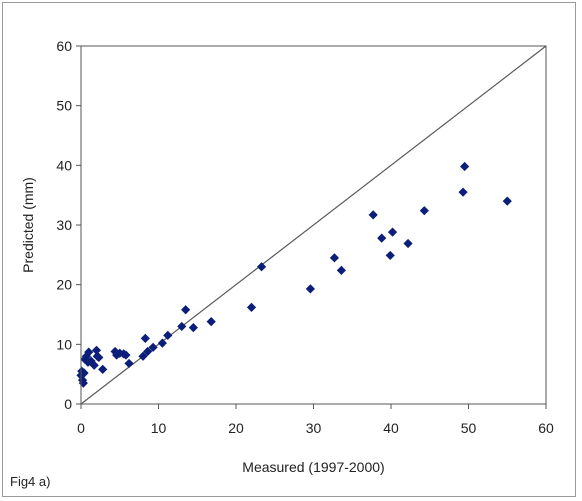  I want to click on y-tick-label: 40, so click(64, 165).